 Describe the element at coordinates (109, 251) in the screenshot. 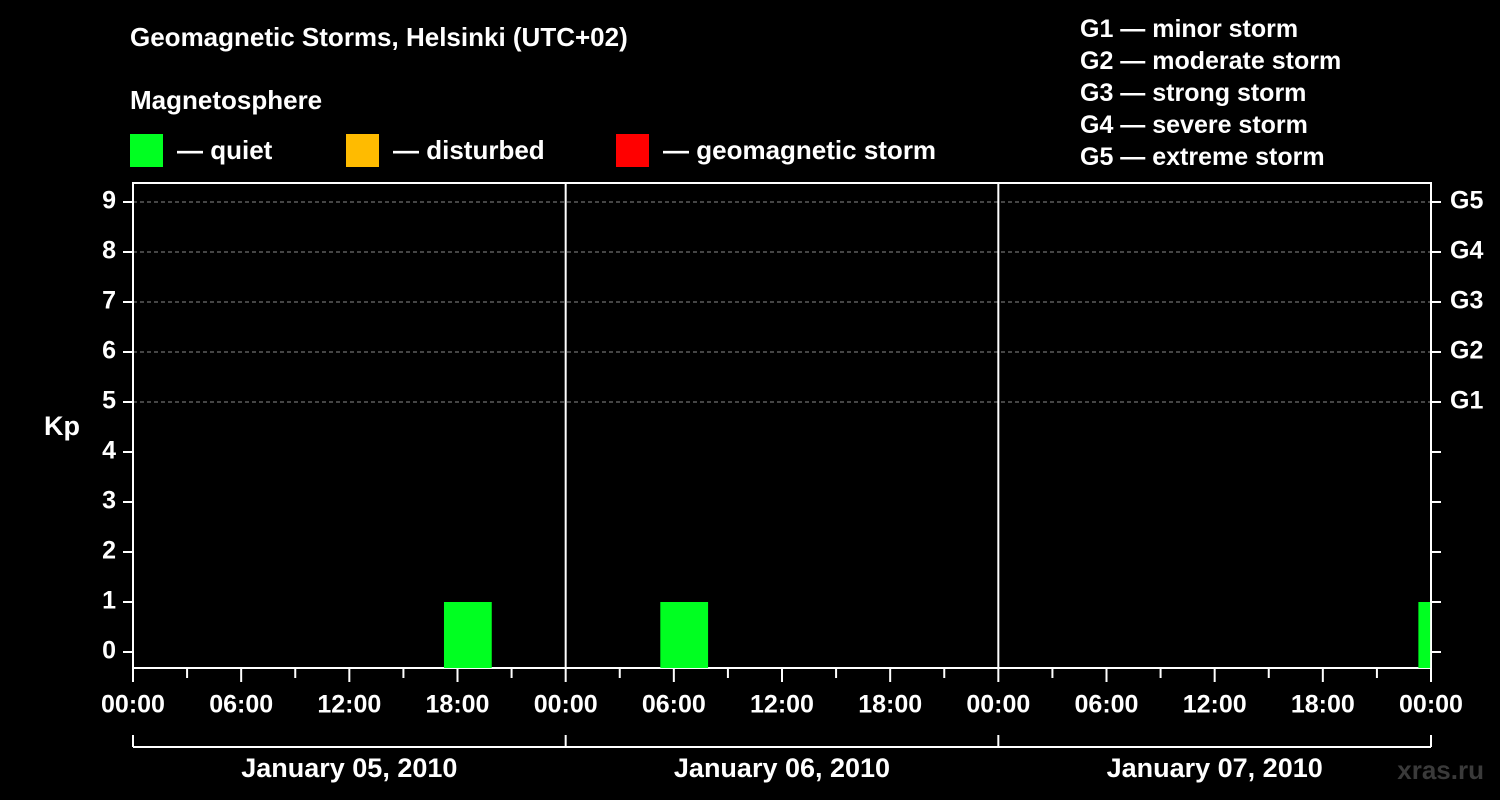

I see `y-tick-label: 8` at that location.